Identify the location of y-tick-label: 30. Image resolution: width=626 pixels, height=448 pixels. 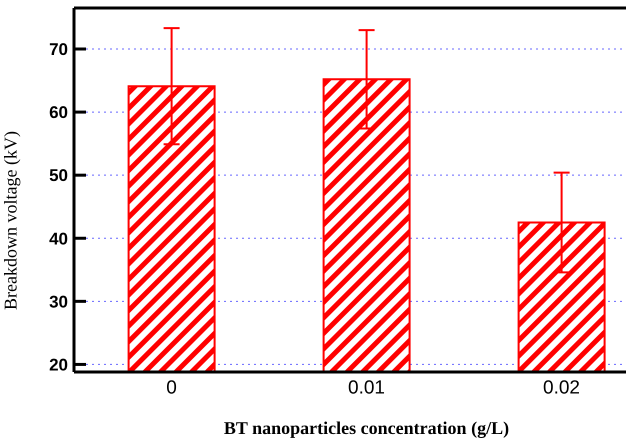
(58, 302).